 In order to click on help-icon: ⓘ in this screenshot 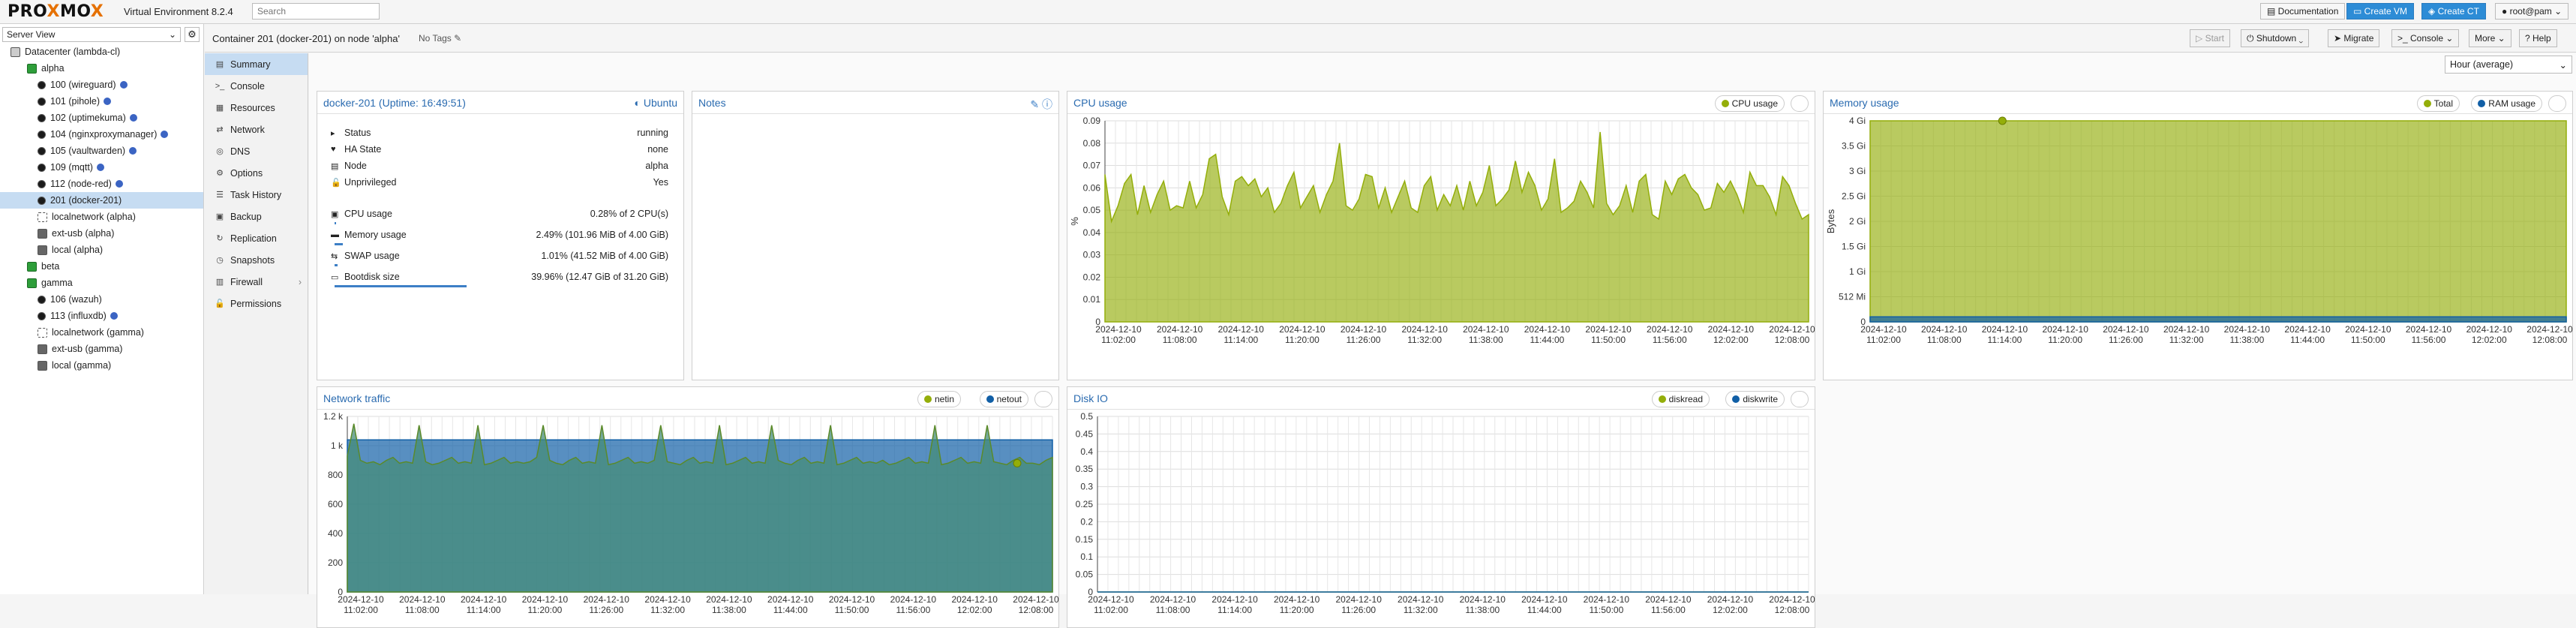, I will do `click(1047, 104)`.